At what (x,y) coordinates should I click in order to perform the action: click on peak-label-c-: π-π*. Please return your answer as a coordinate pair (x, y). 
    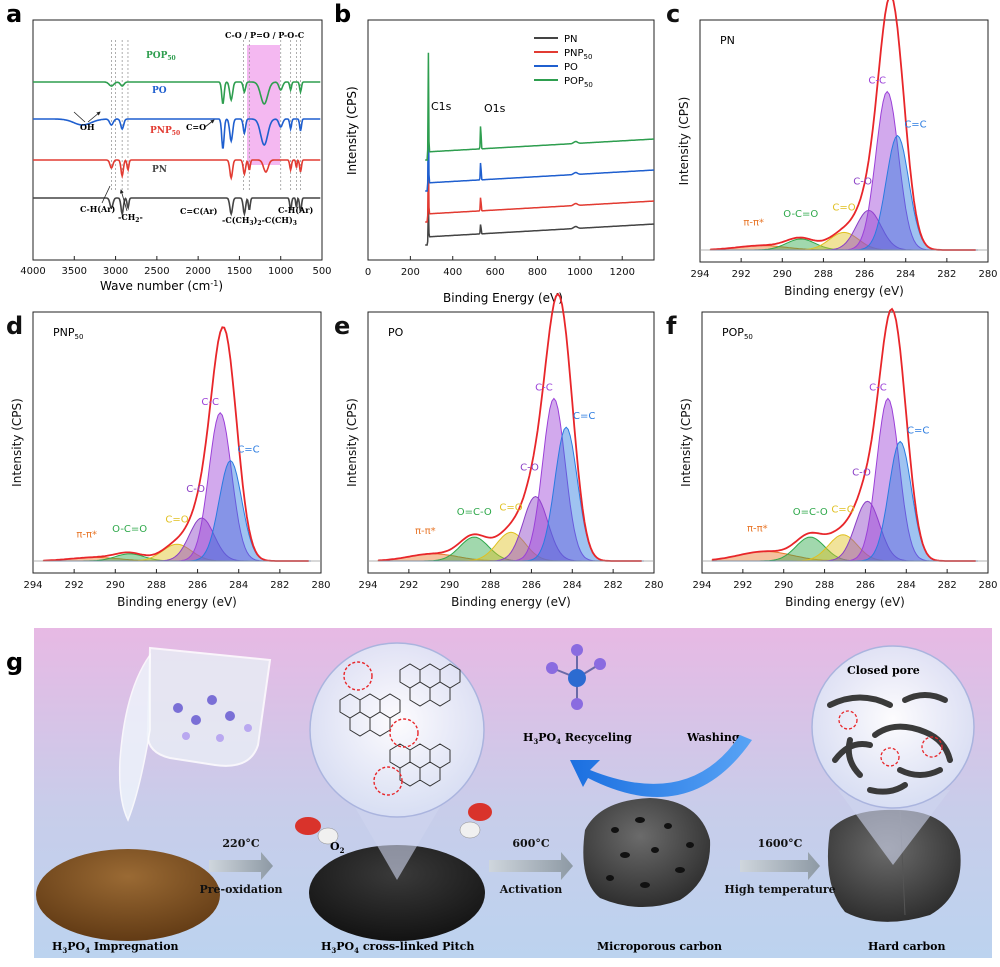
    Looking at the image, I should click on (753, 223).